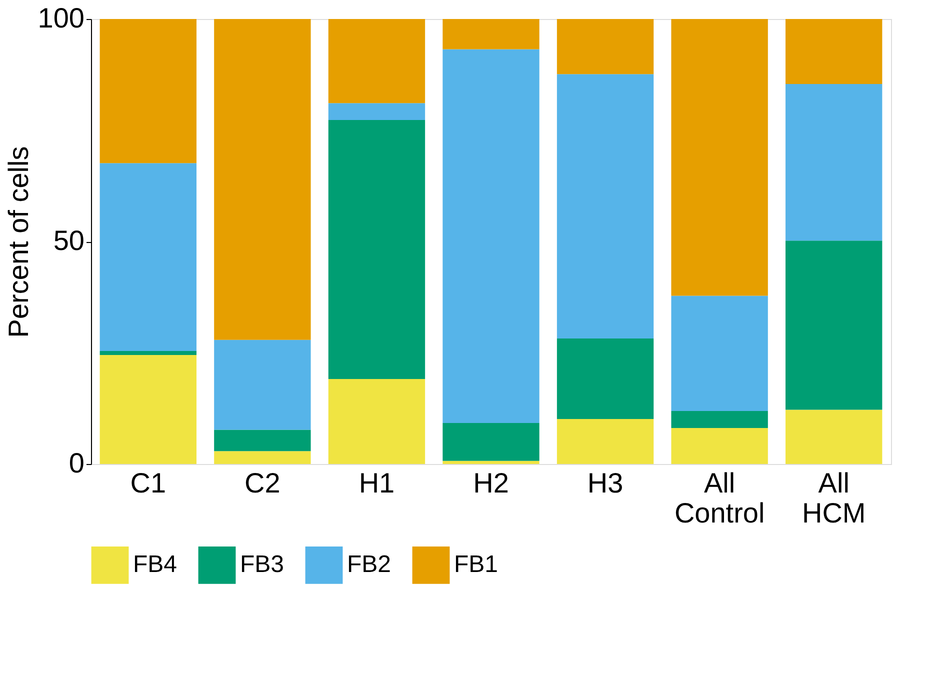  Describe the element at coordinates (476, 564) in the screenshot. I see `legend-label: FB1` at that location.